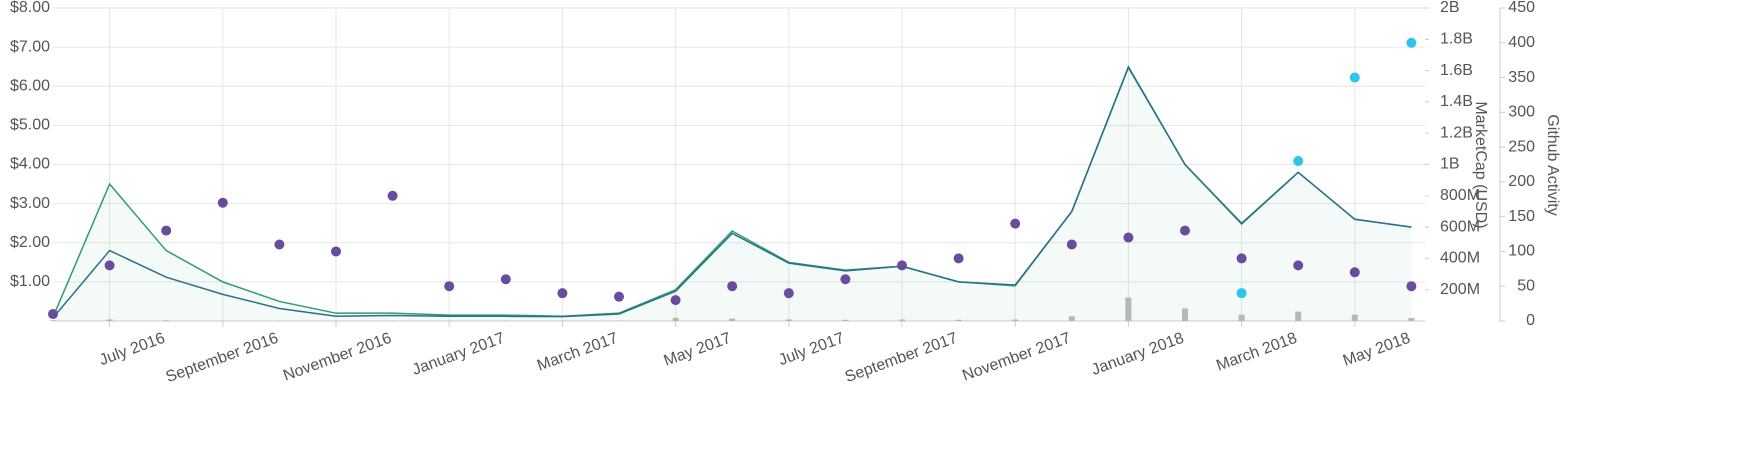 This screenshot has height=468, width=1741. Describe the element at coordinates (30, 46) in the screenshot. I see `y-tick-label: $7.00` at that location.